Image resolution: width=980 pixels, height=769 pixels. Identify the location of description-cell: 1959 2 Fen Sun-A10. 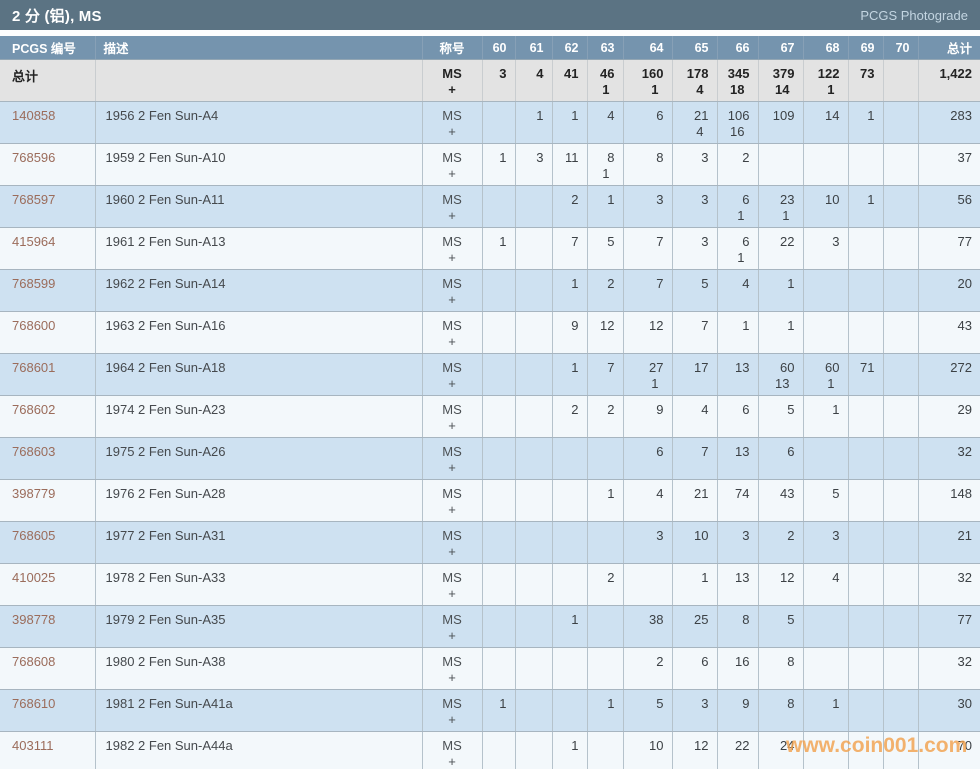
(259, 164).